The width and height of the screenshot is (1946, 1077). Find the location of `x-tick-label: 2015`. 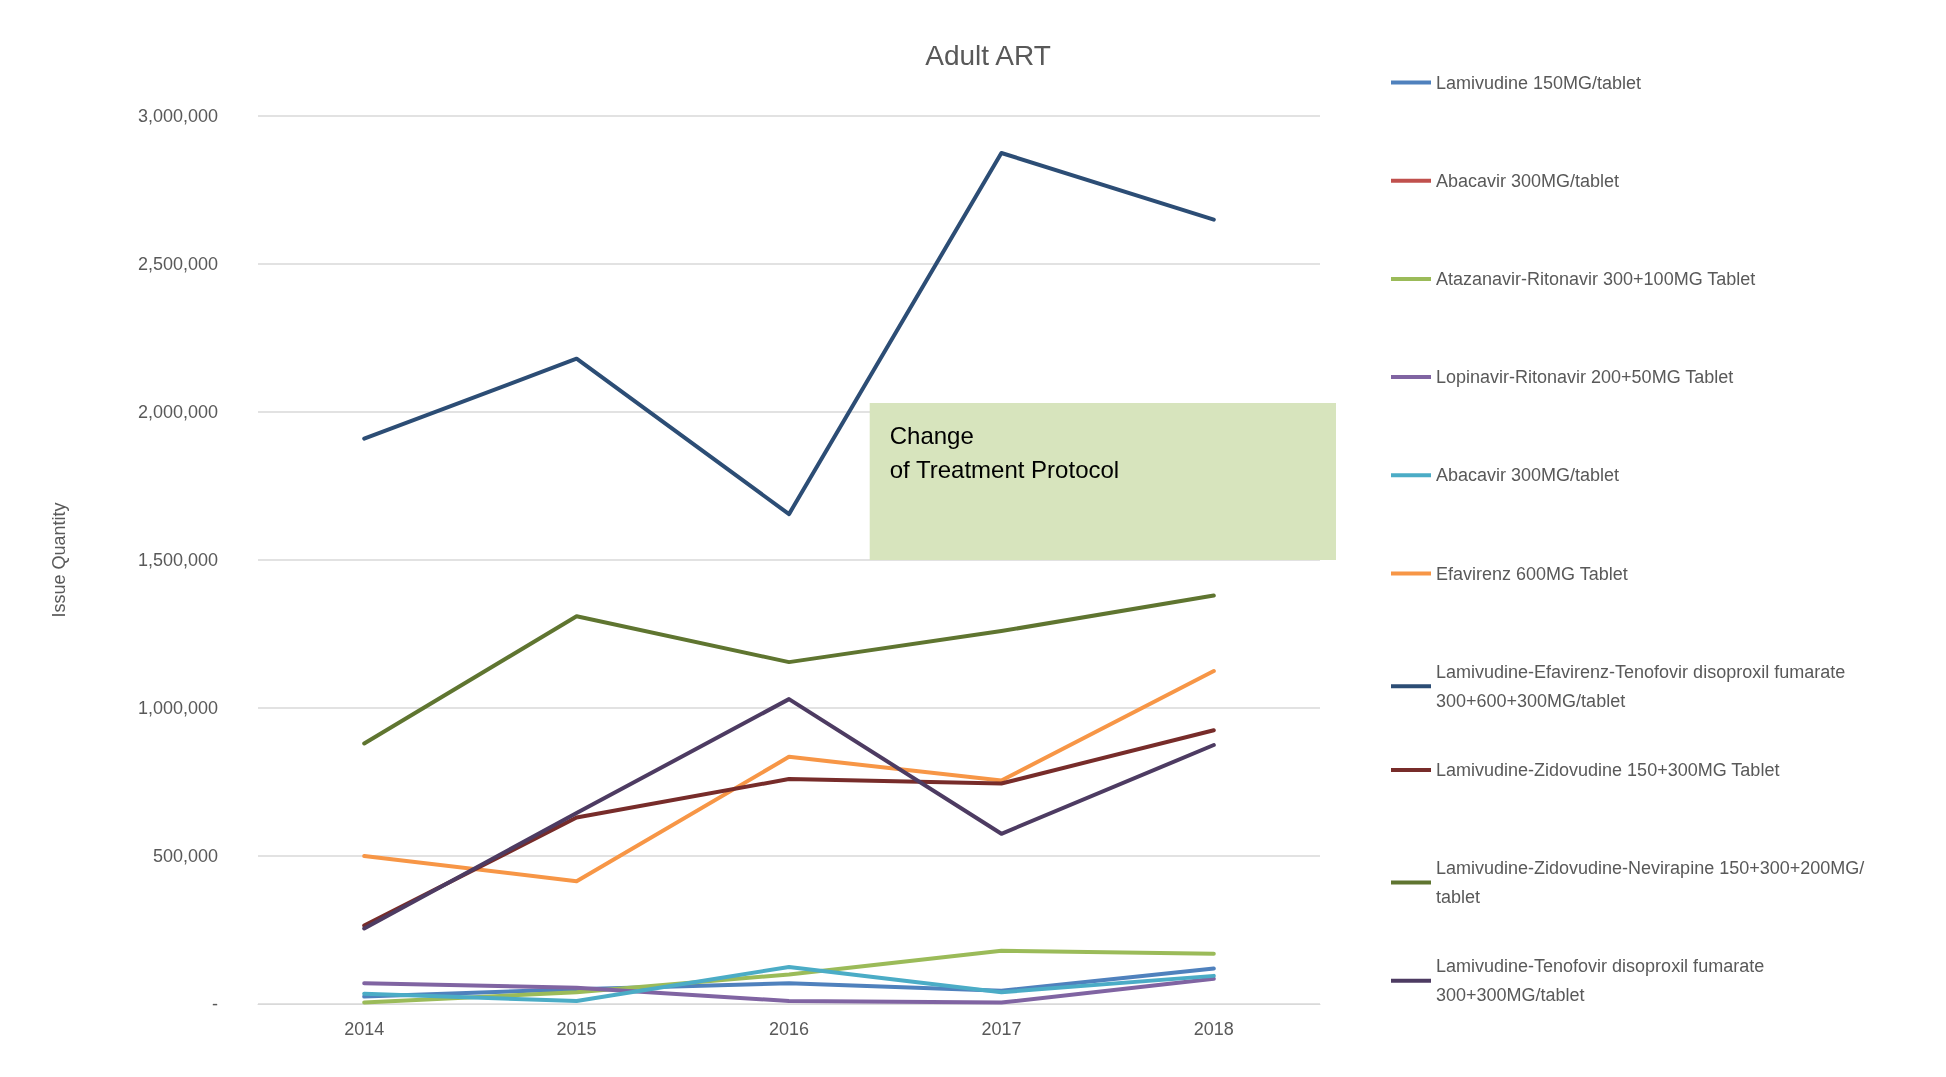

x-tick-label: 2015 is located at coordinates (576, 1029).